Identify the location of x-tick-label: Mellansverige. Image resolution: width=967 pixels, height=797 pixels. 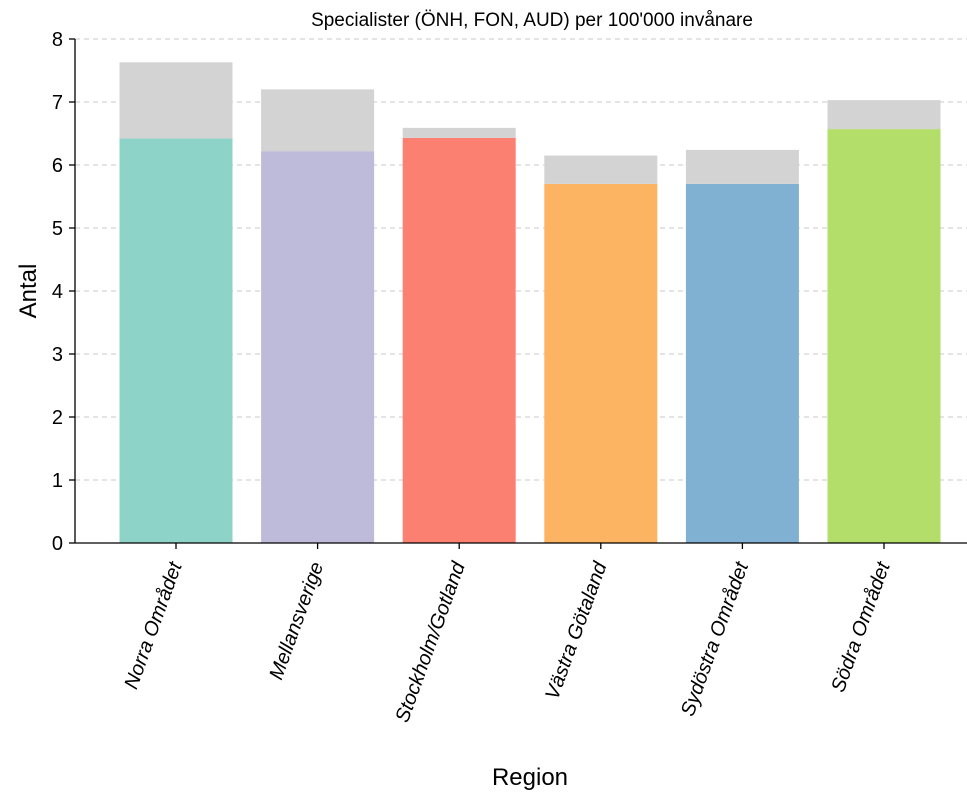
(296, 620).